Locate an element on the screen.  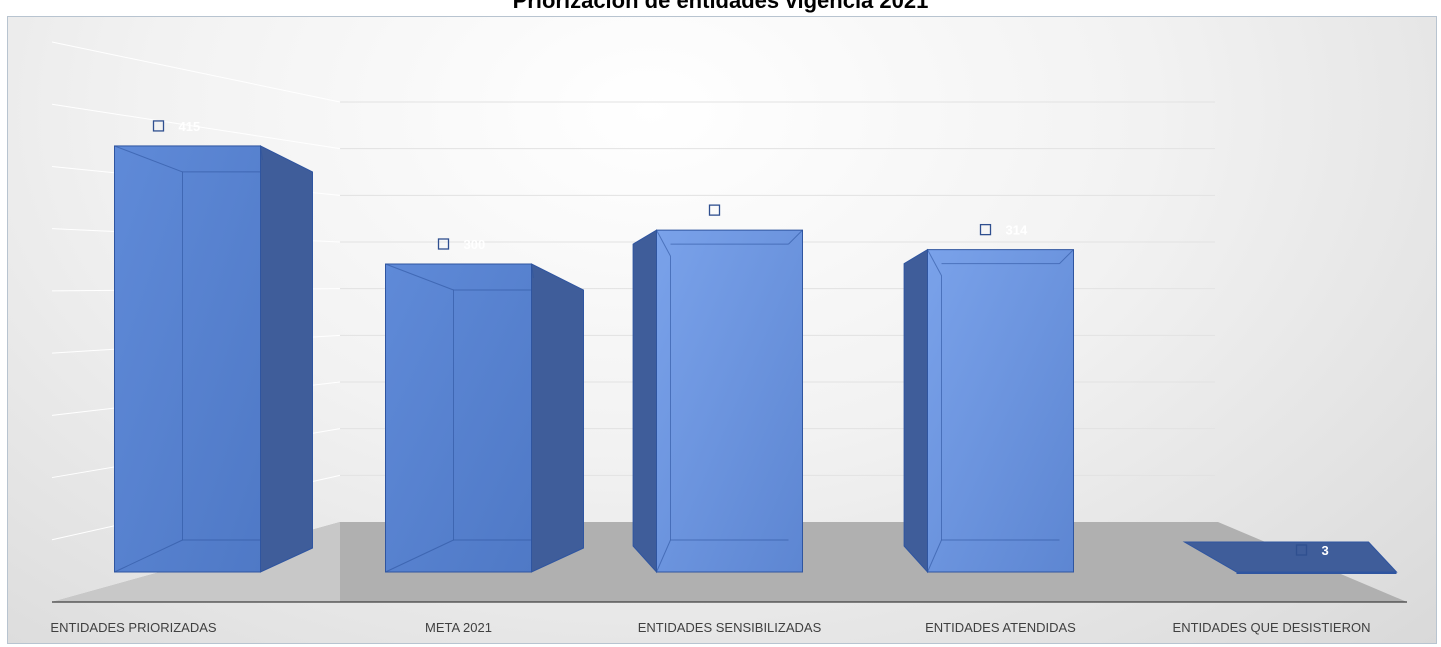
category-label: ENTIDADES SENSIBILIZADAS is located at coordinates (730, 627).